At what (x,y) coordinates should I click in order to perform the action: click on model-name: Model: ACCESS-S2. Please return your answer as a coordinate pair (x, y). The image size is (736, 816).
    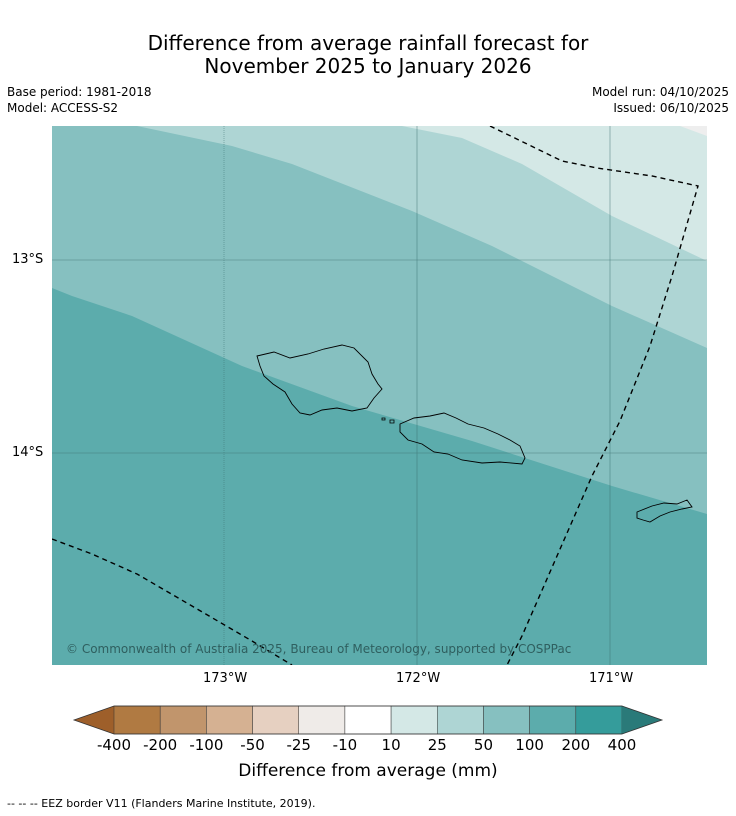
    Looking at the image, I should click on (63, 108).